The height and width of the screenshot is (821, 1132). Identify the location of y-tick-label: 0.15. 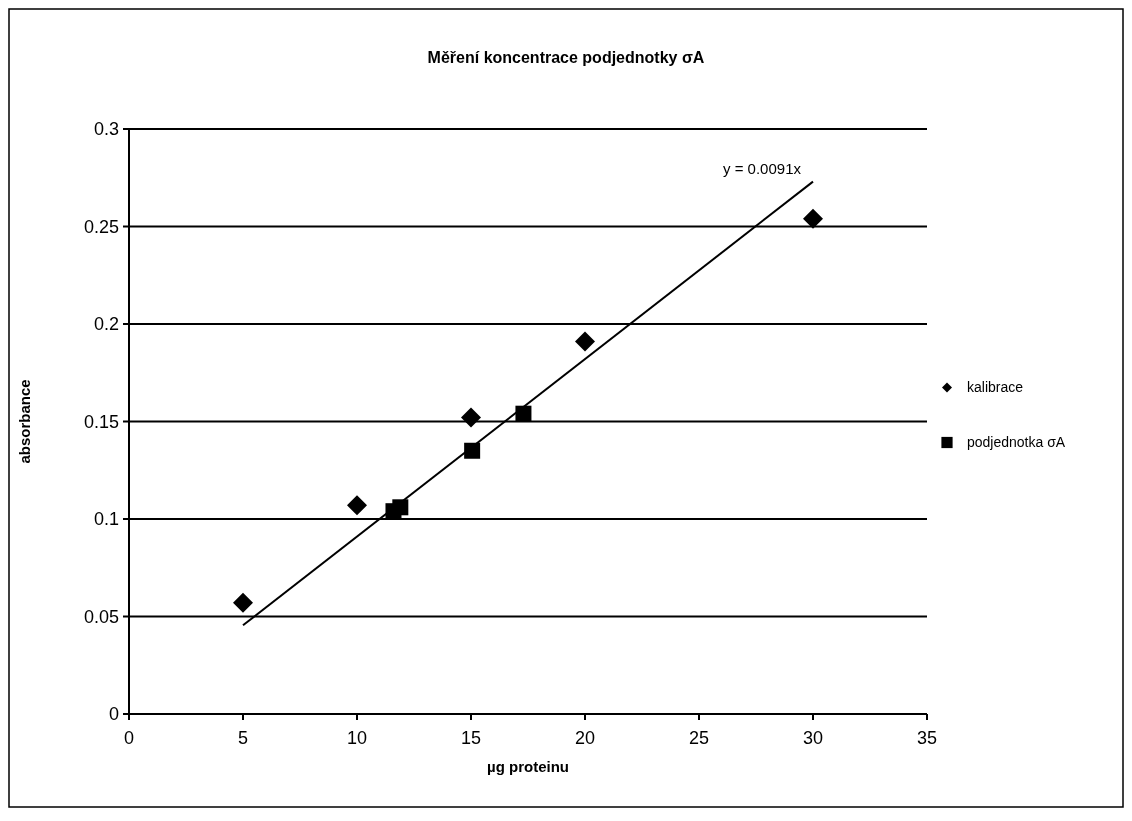
(101, 421).